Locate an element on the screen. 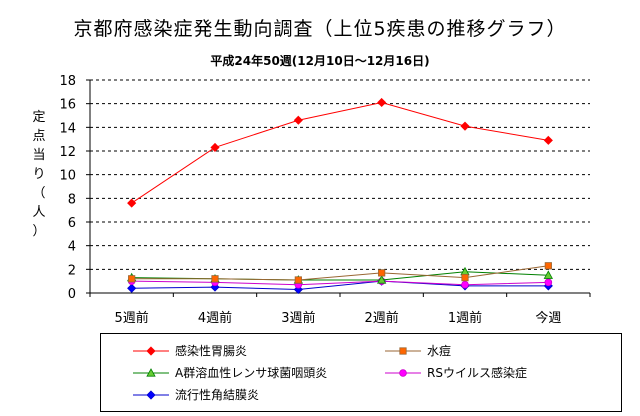 This screenshot has width=640, height=416. y-axis-ticks: 0 2 4 6 8 10 12 14 16 18 is located at coordinates (74, 188).